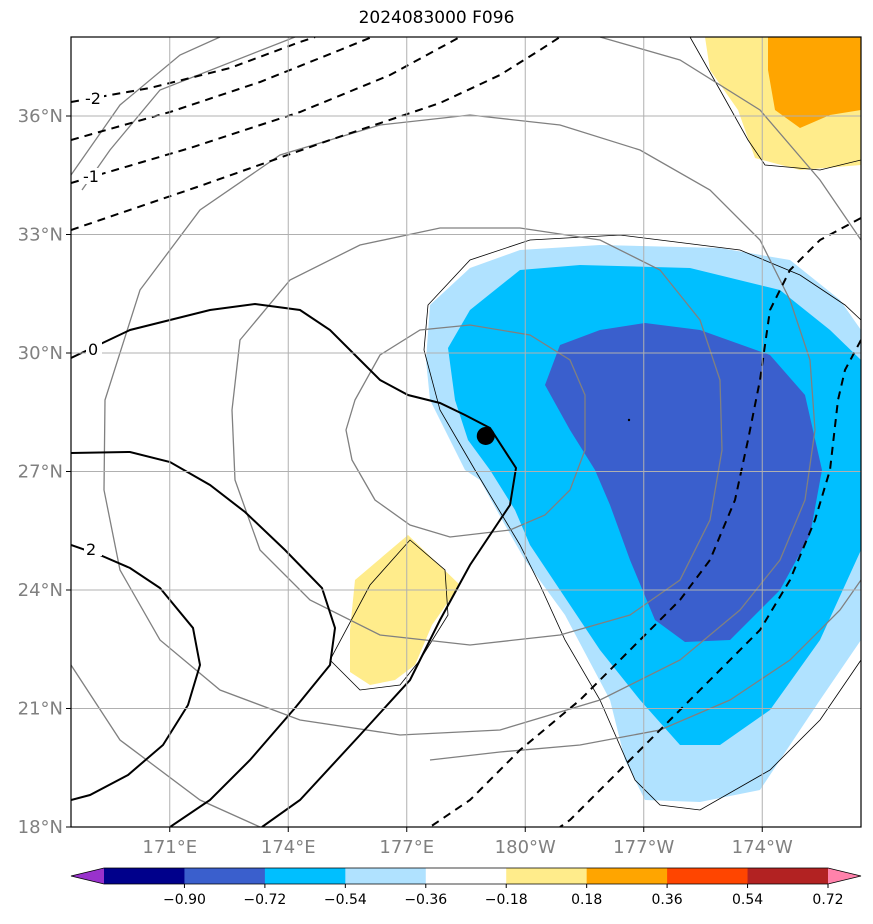 Image resolution: width=873 pixels, height=924 pixels. Describe the element at coordinates (40, 827) in the screenshot. I see `lat-label: 18°N` at that location.